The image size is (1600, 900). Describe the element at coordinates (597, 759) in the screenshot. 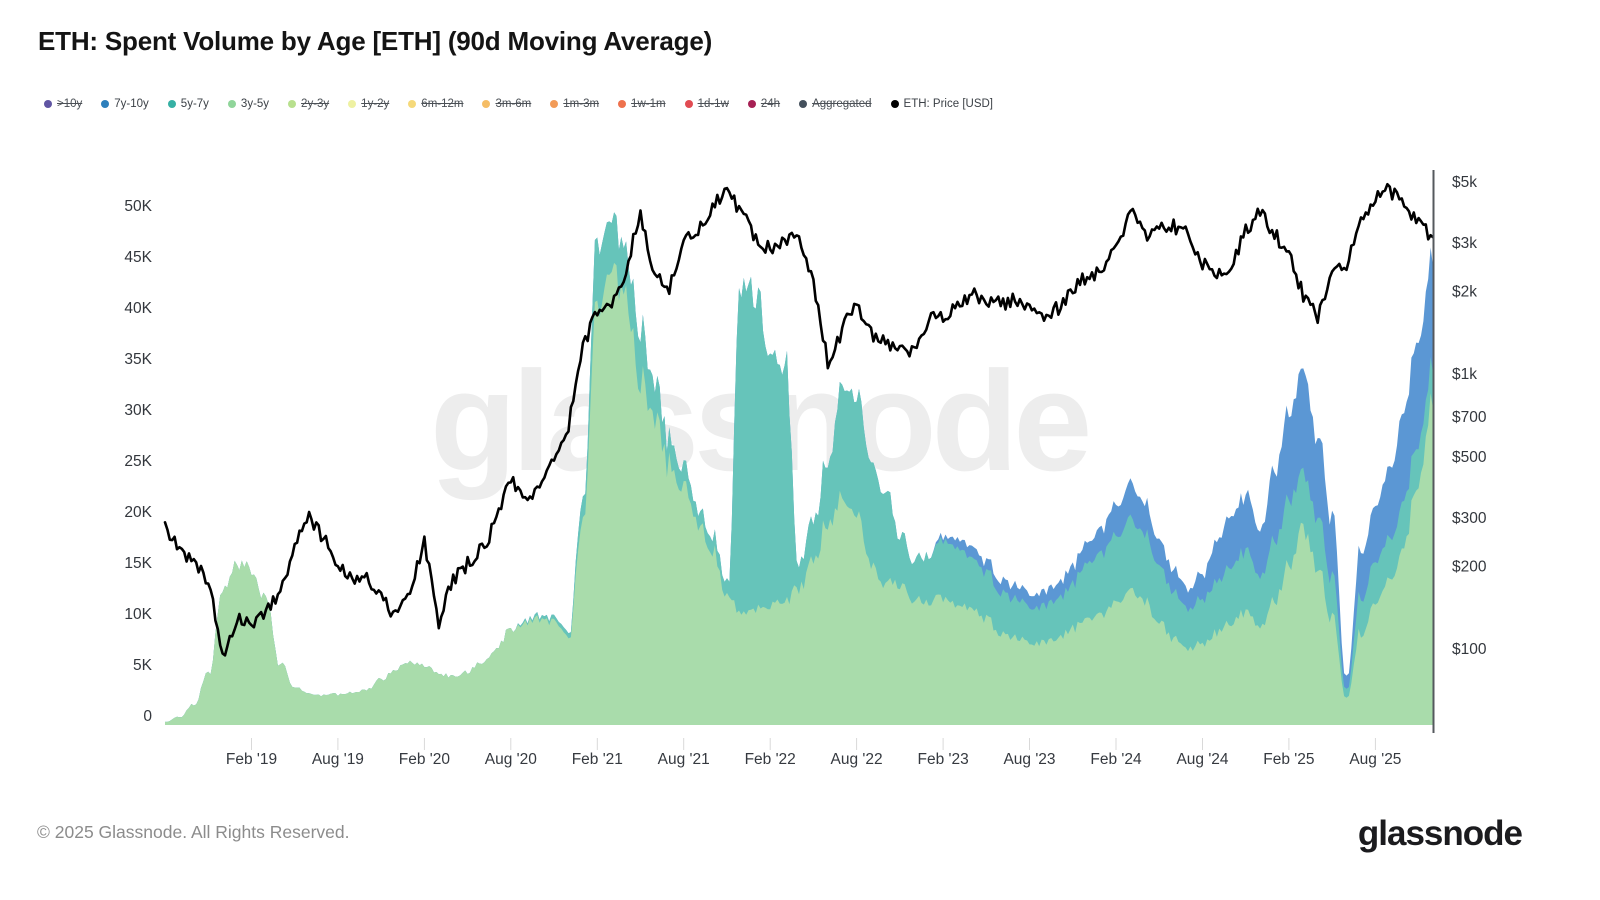

I see `x-axis-tick-label: Feb '21` at that location.